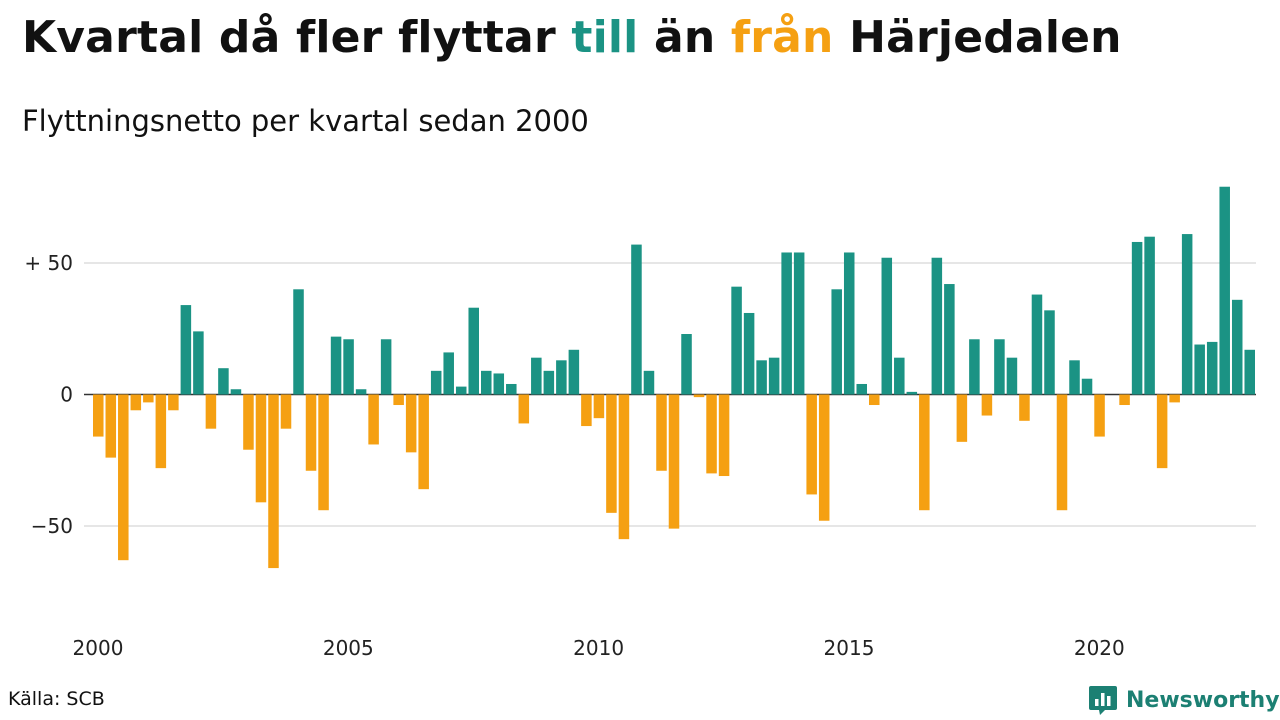 This screenshot has width=1280, height=720. What do you see at coordinates (66, 395) in the screenshot?
I see `y-tick-label: 0` at bounding box center [66, 395].